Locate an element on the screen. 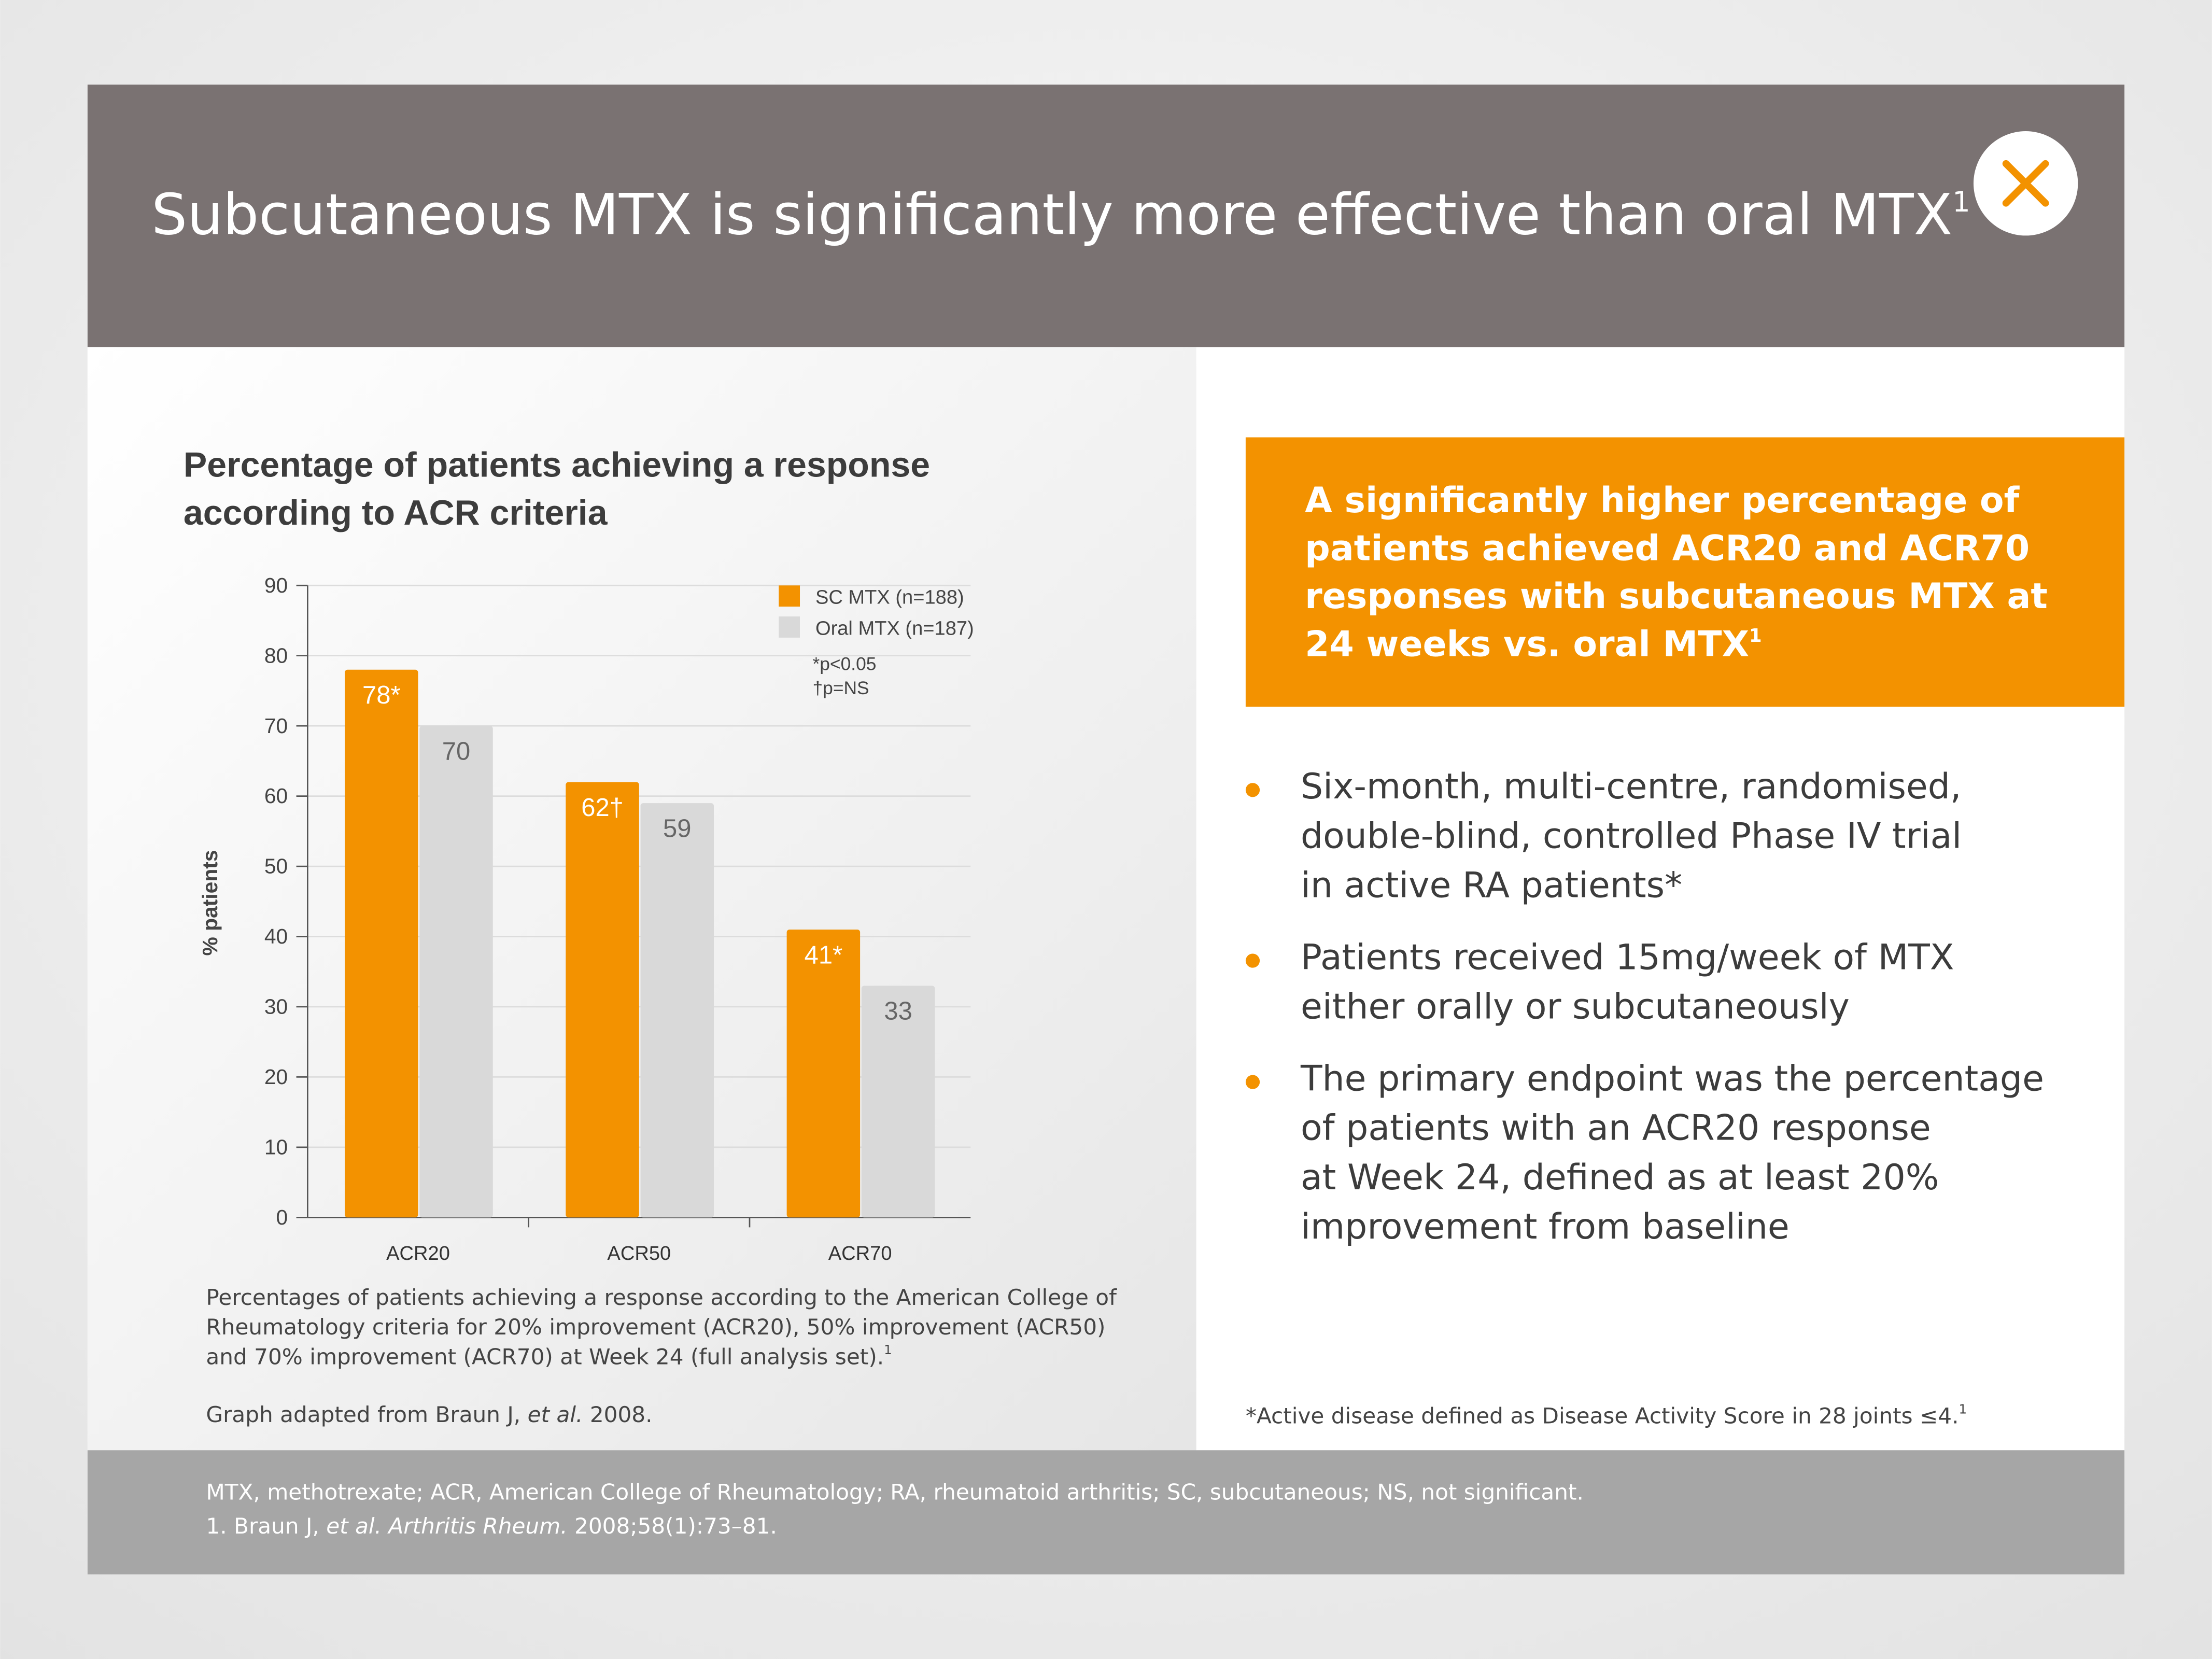 The width and height of the screenshot is (2212, 1659). bullet-text: either orally or subcutaneously is located at coordinates (1575, 1007).